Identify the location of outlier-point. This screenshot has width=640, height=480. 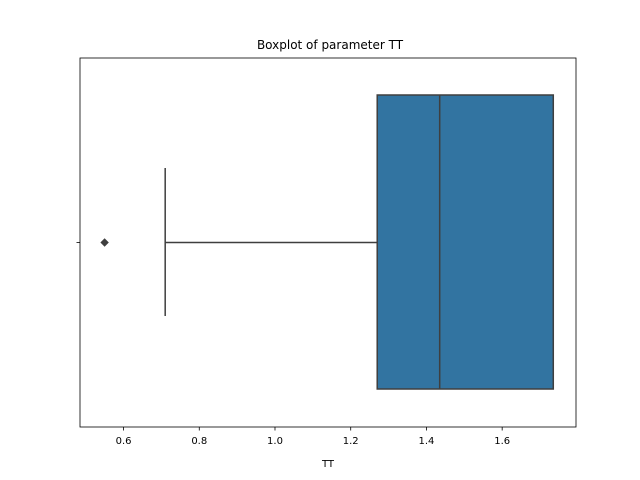
(104, 242).